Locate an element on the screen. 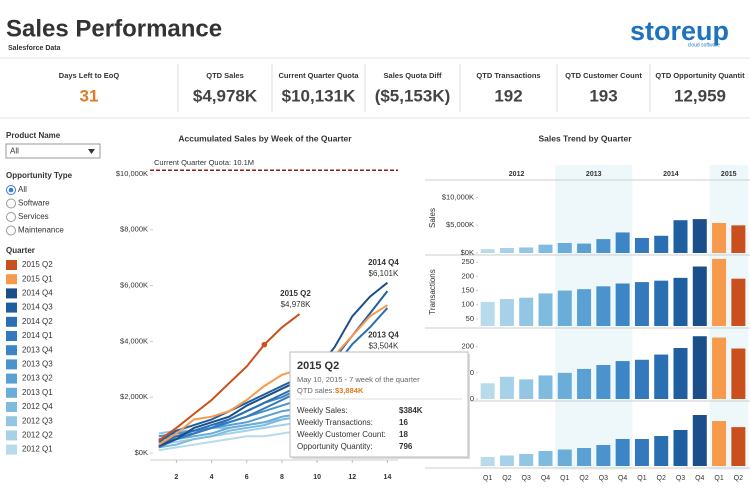  quarter-label: Q3 is located at coordinates (526, 478).